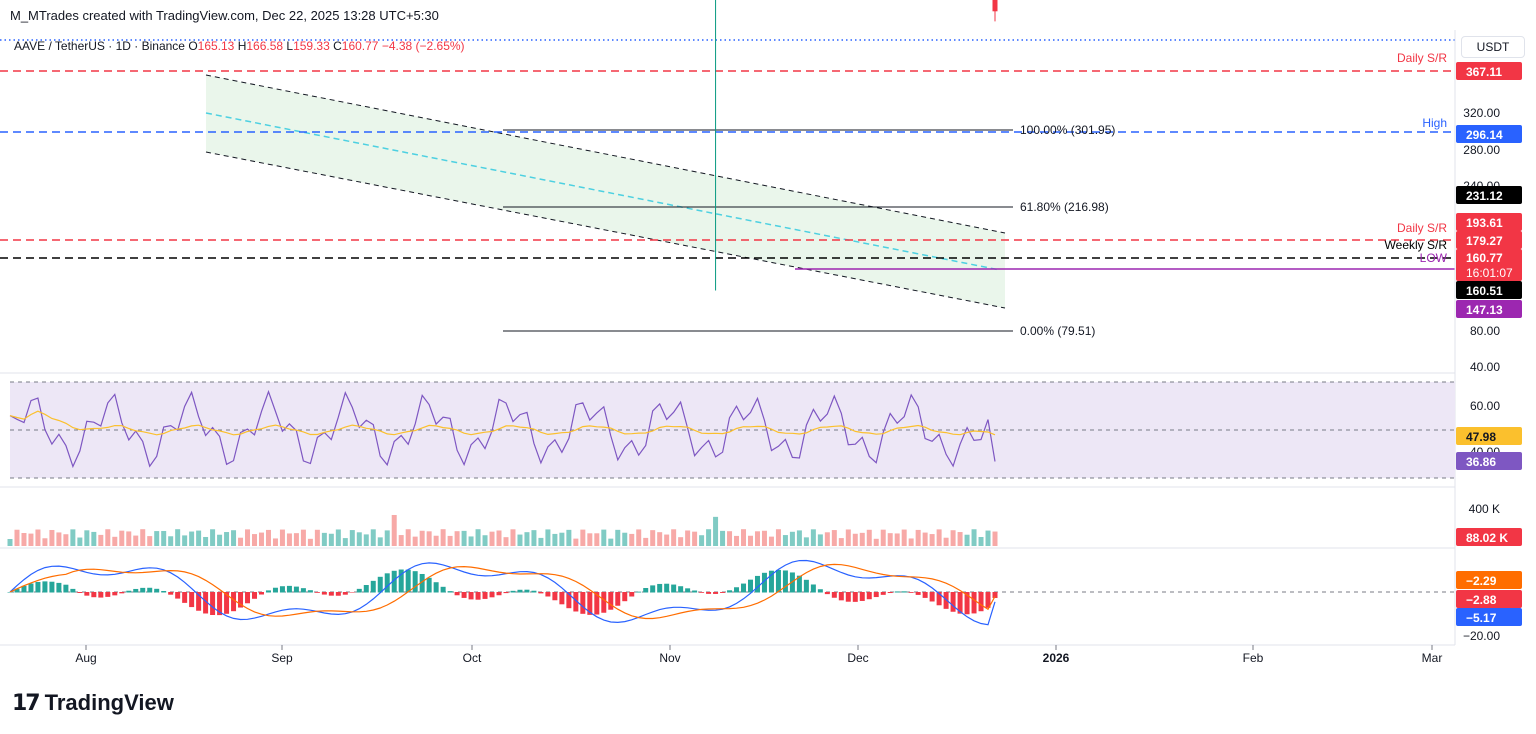 The height and width of the screenshot is (734, 1536). Describe the element at coordinates (1484, 223) in the screenshot. I see `price-badge-1: 193.61` at that location.